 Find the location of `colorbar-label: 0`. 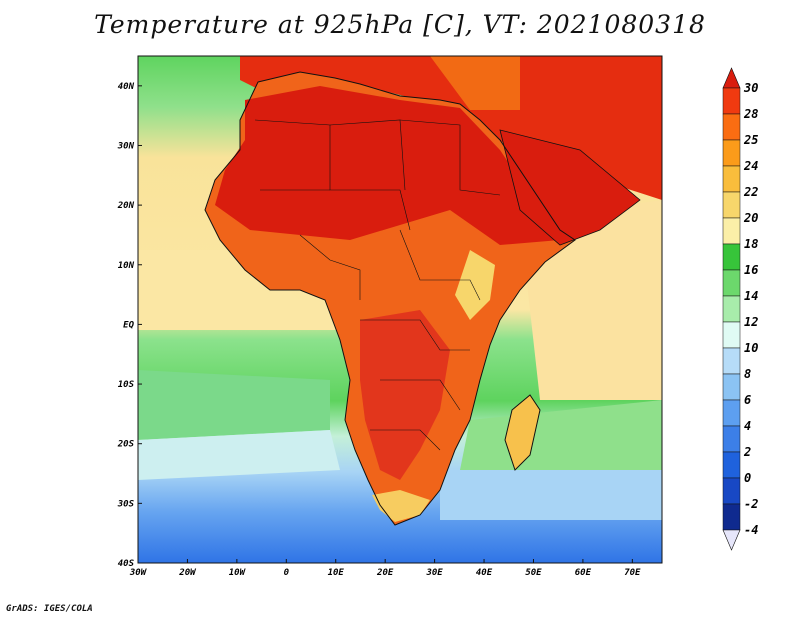

colorbar-label: 0 is located at coordinates (747, 478).